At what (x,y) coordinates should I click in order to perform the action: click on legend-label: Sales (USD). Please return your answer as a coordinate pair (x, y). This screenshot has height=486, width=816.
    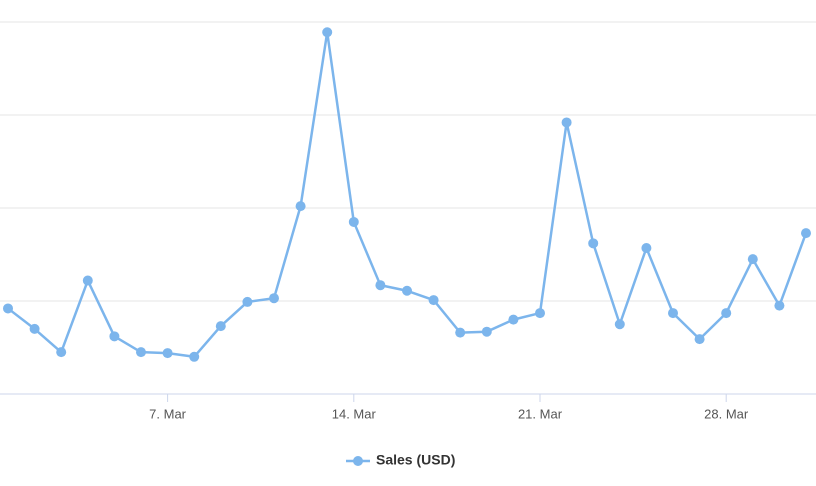
    Looking at the image, I should click on (415, 460).